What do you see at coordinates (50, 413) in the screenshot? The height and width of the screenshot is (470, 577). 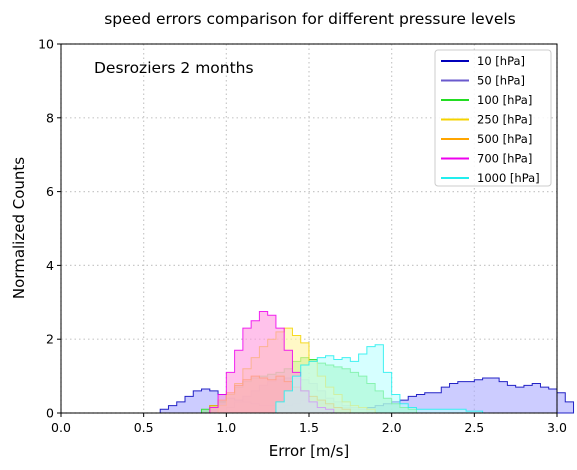 I see `y-tick-label: 0` at bounding box center [50, 413].